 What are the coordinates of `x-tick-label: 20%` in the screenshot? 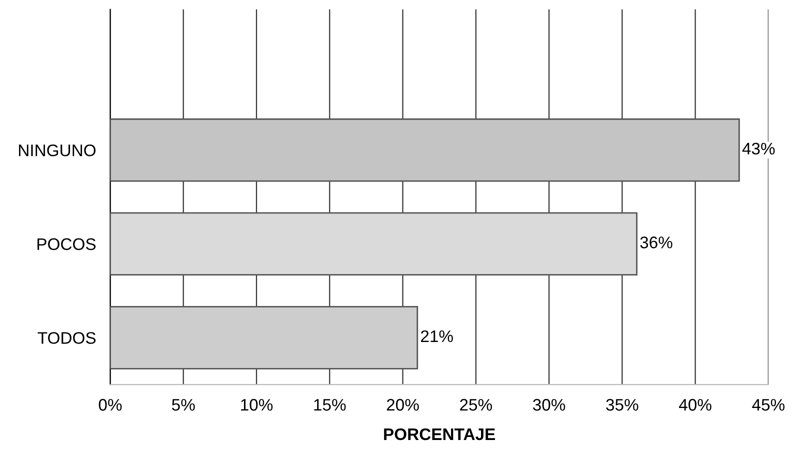 It's located at (402, 404).